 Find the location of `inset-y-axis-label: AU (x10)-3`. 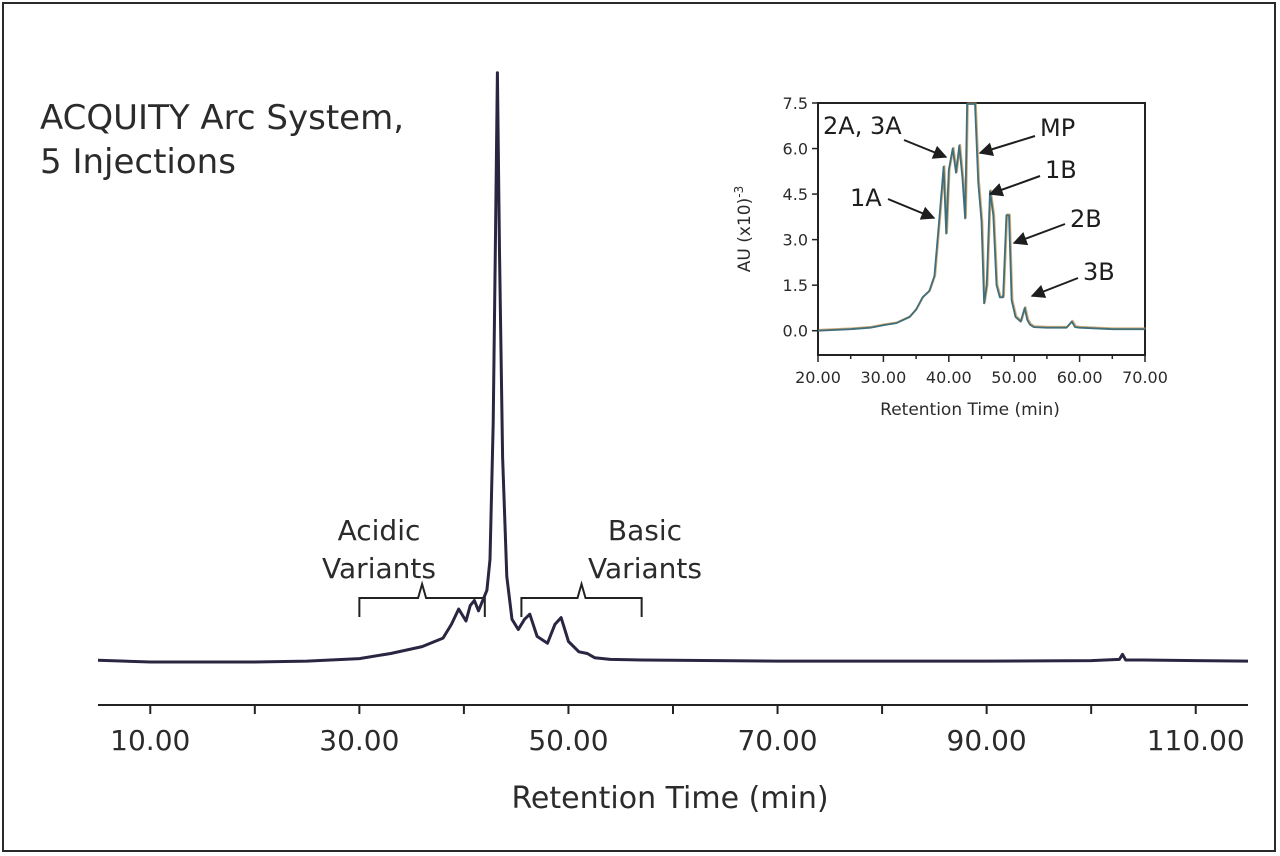

inset-y-axis-label: AU (x10)-3 is located at coordinates (743, 229).